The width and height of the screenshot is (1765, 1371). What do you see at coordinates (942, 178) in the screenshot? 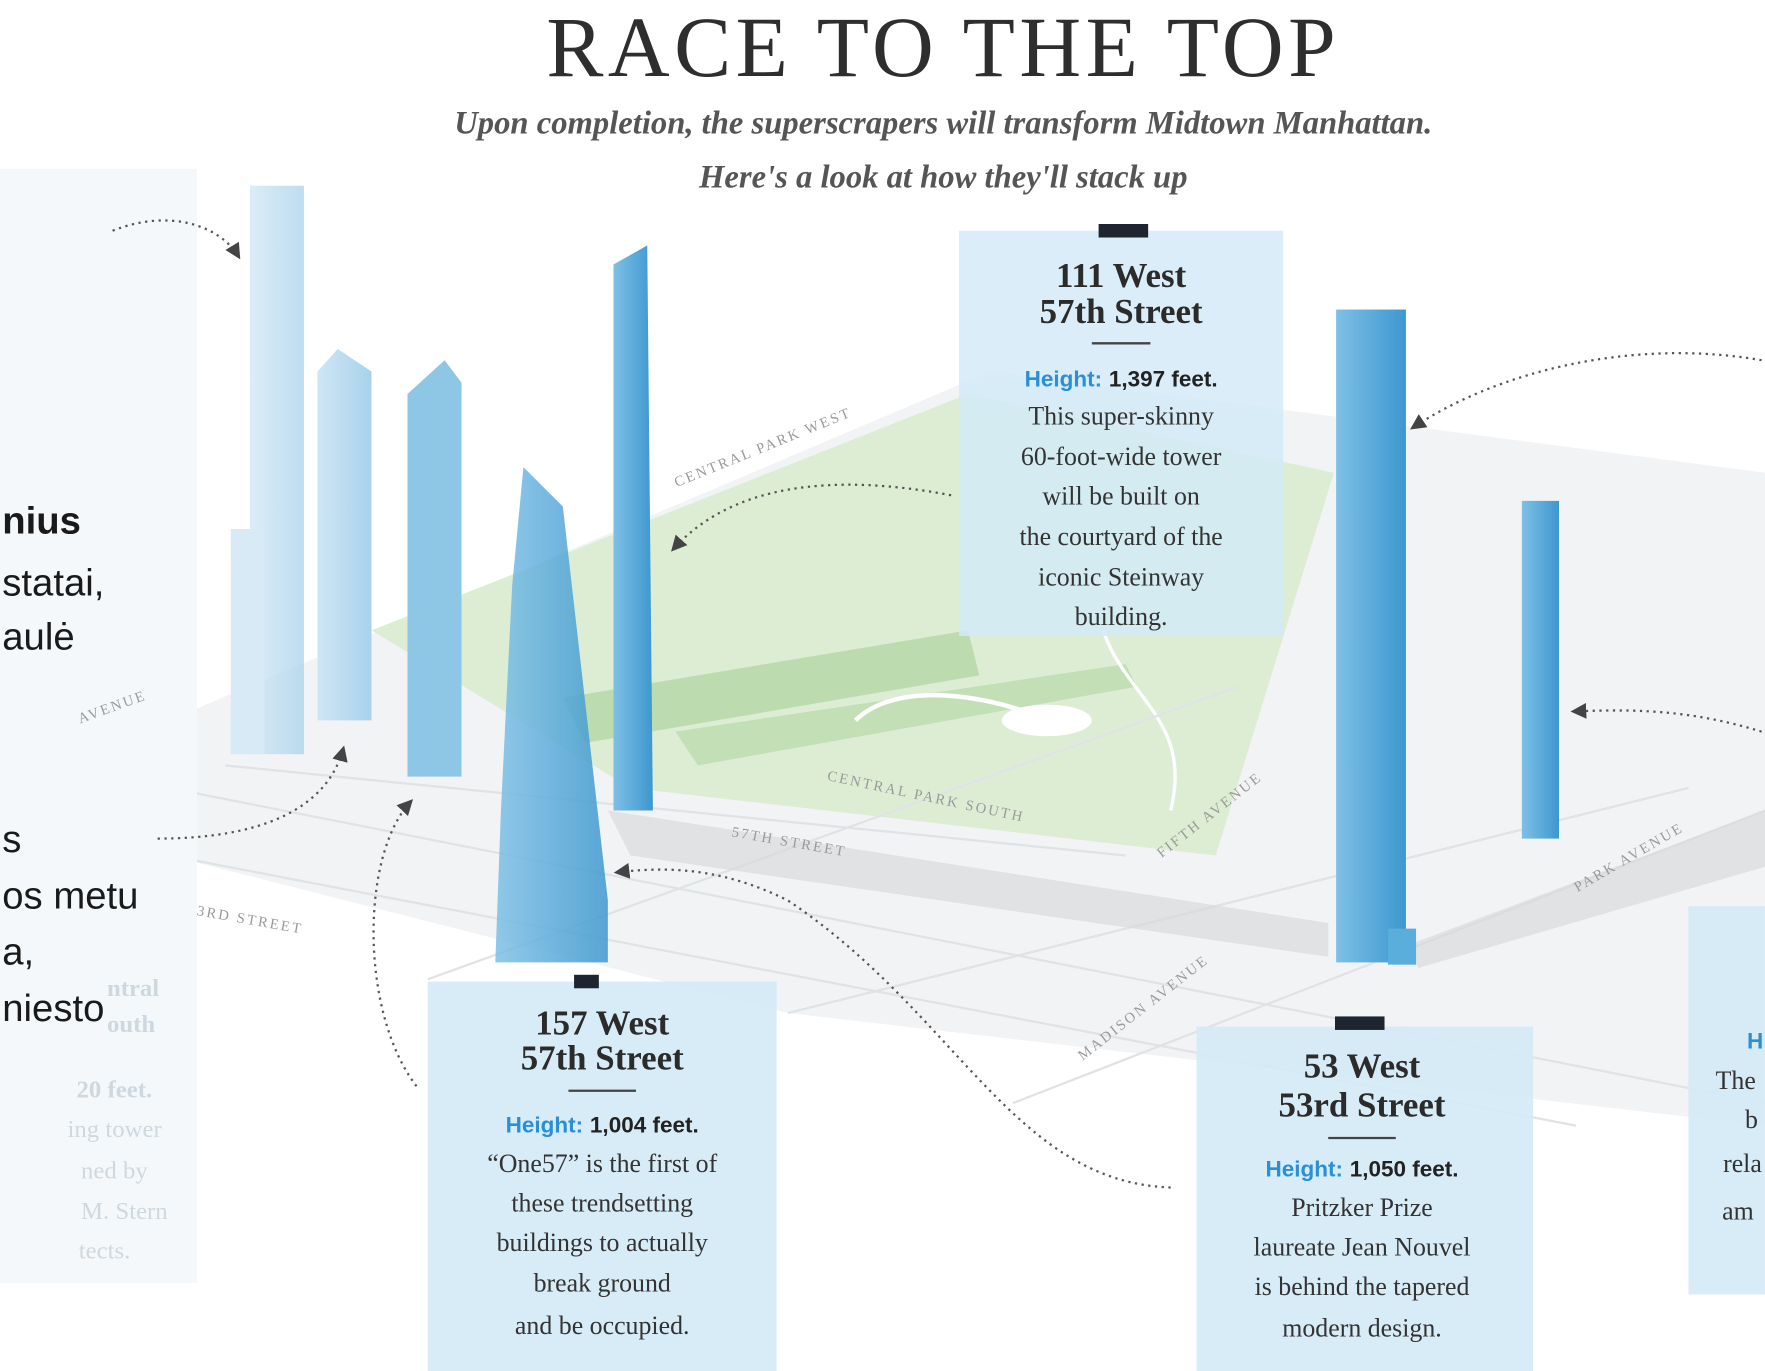
I see `subtitle: Here's a look at how they'll stack up` at bounding box center [942, 178].